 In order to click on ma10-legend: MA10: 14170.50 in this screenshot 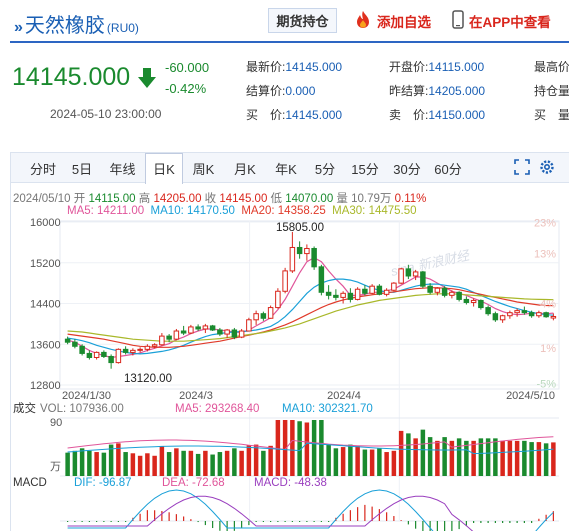, I will do `click(192, 211)`.